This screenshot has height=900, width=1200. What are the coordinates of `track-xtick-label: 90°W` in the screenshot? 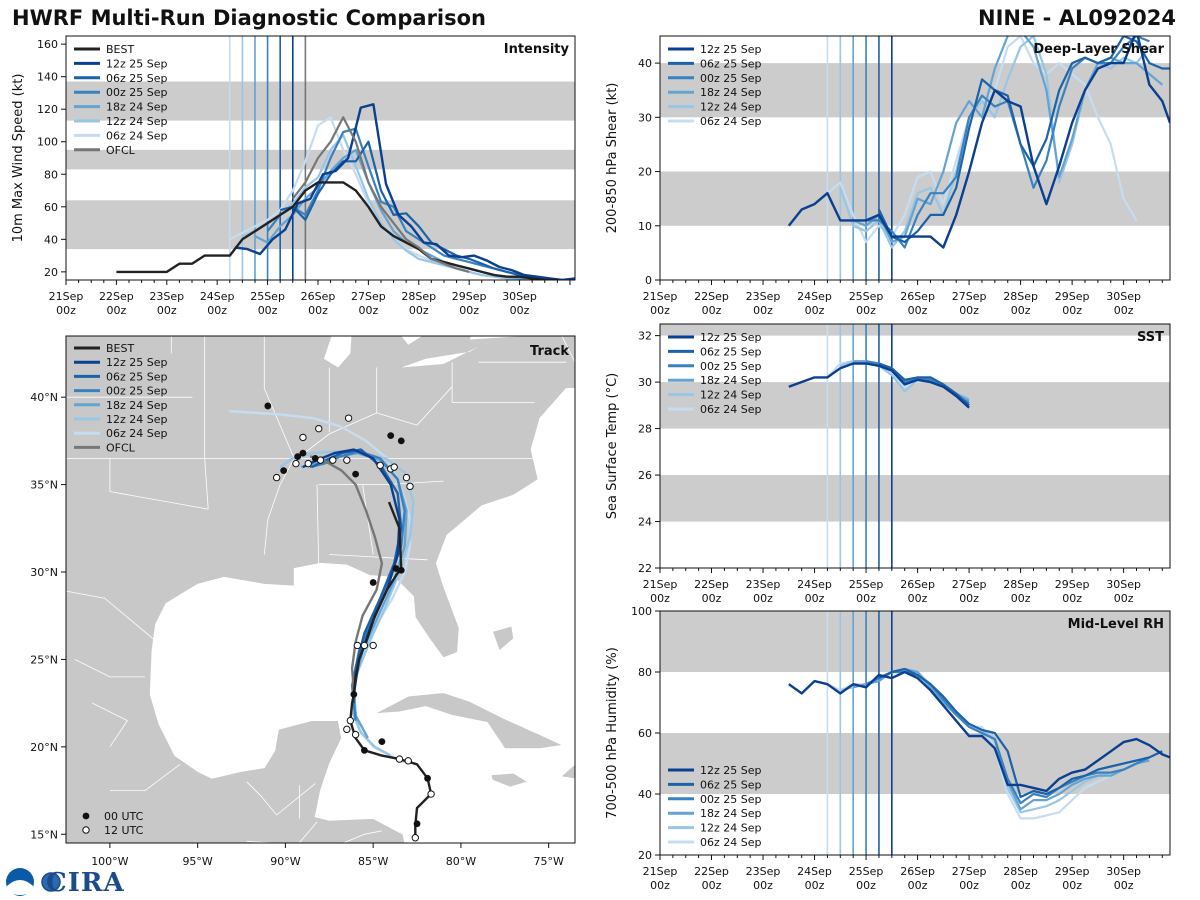 It's located at (285, 861).